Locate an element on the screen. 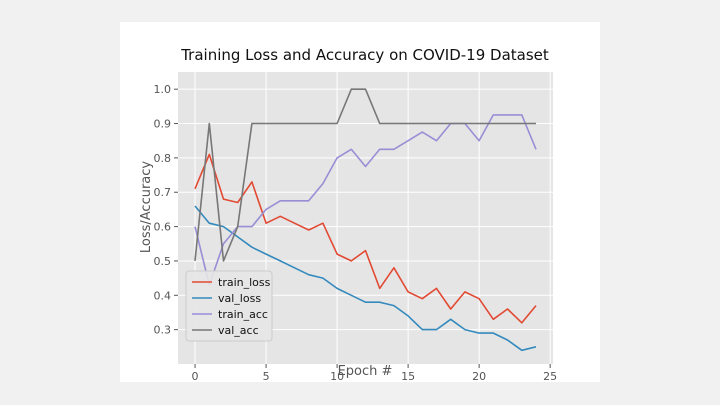  legend-entry: val_loss is located at coordinates (239, 298).